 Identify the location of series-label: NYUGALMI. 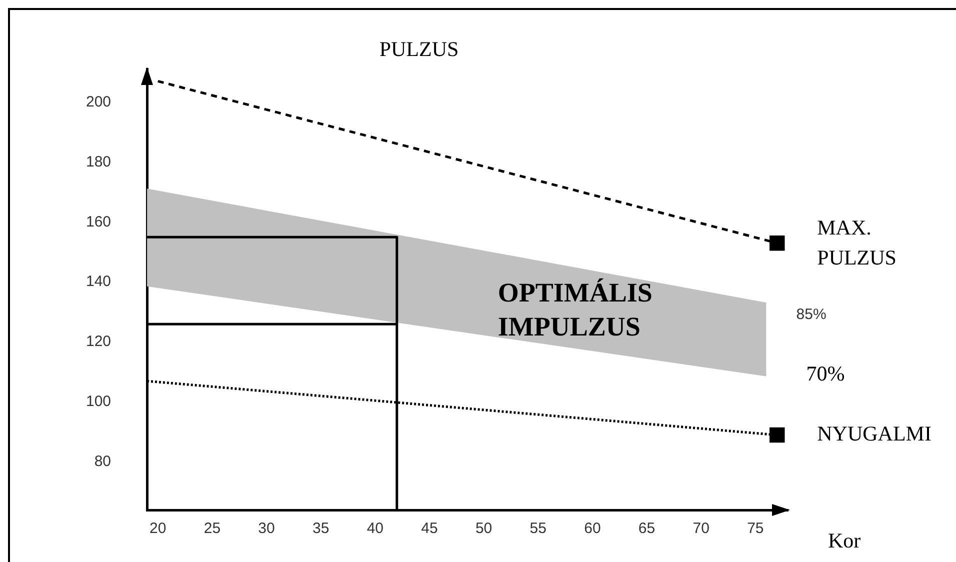
(874, 434).